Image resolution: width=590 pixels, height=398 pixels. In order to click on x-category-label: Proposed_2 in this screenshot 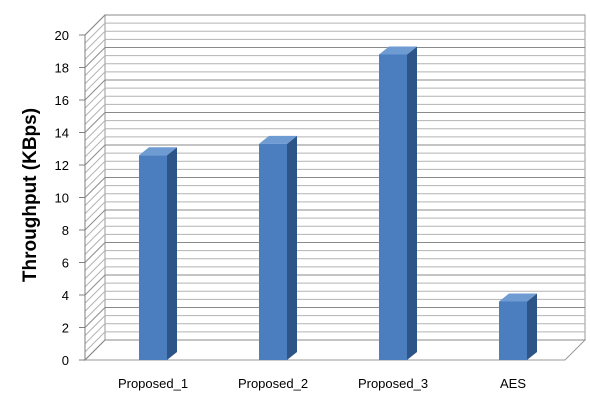, I will do `click(273, 383)`.